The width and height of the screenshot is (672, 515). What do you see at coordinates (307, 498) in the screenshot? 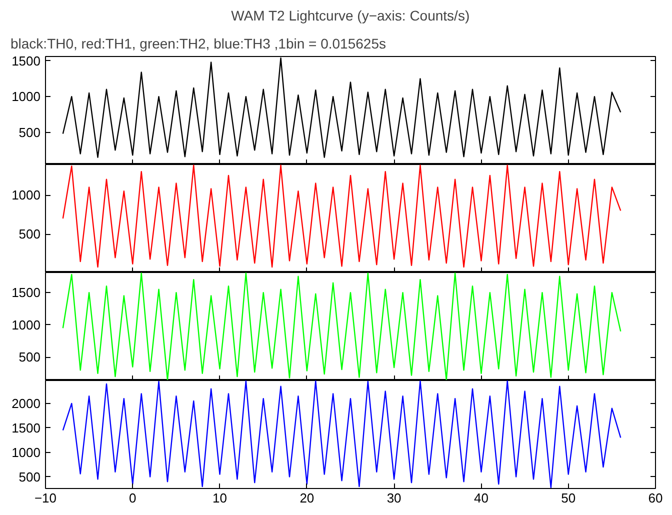
I see `x-tick-label: 20` at bounding box center [307, 498].